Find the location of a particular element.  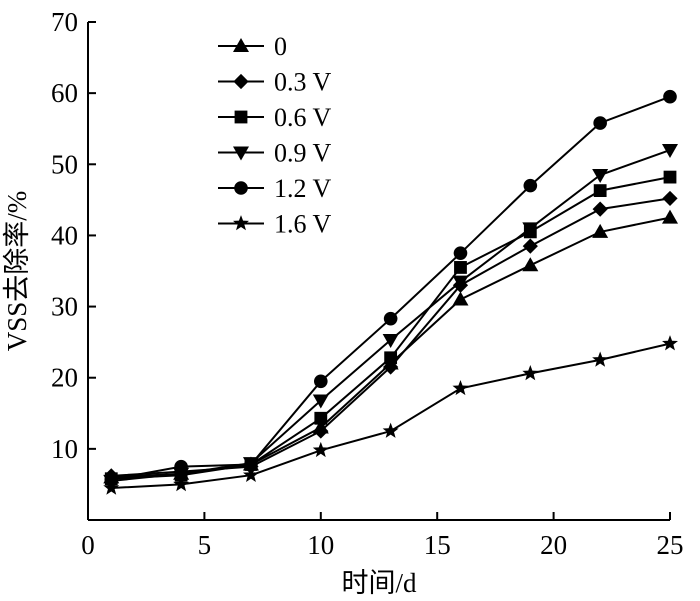

x-tick-label: 5 is located at coordinates (205, 545).